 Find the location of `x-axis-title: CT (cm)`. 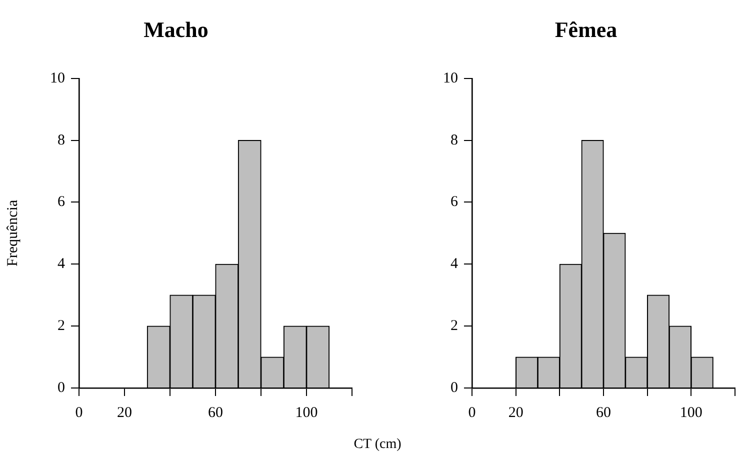

x-axis-title: CT (cm) is located at coordinates (377, 445).